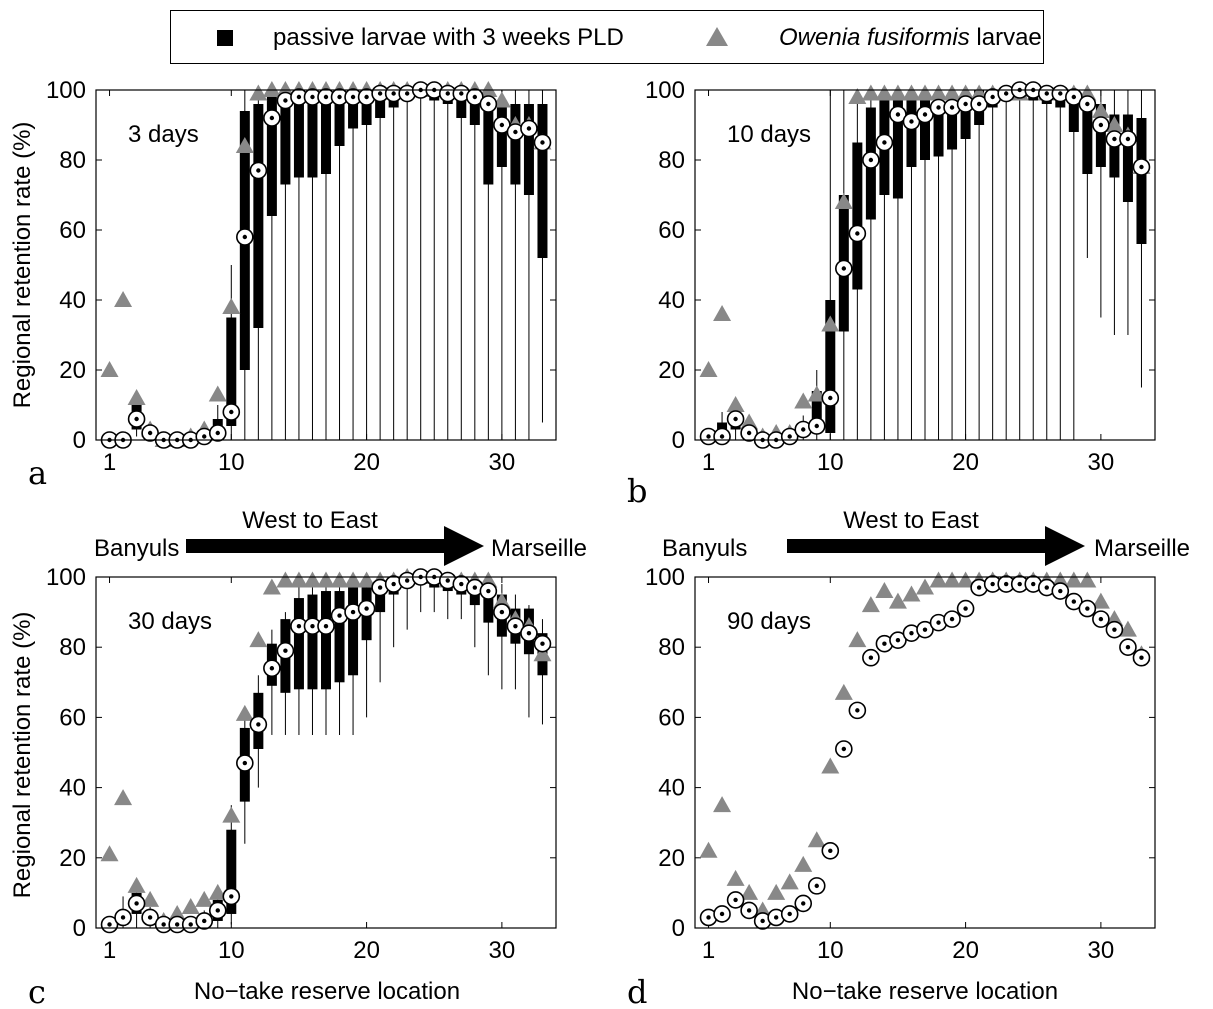 This screenshot has height=1009, width=1213. Describe the element at coordinates (678, 440) in the screenshot. I see `y-tick-label: 0` at that location.